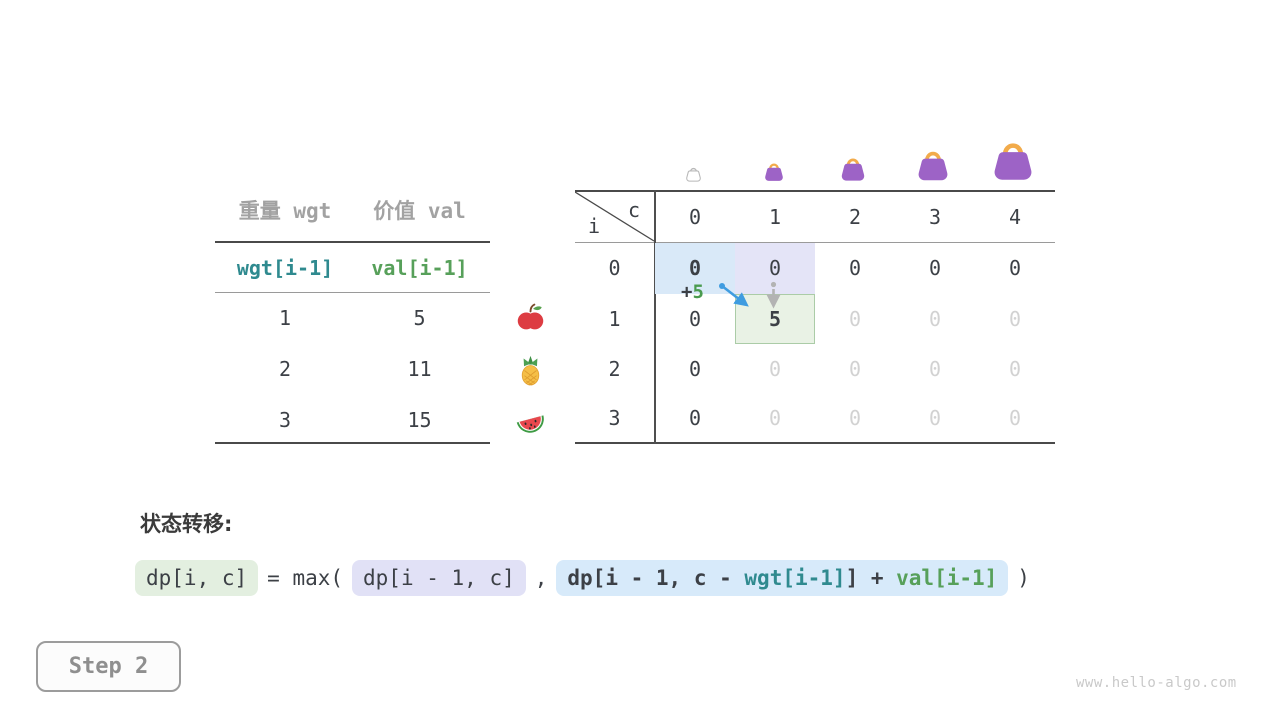 This screenshot has width=1280, height=720. I want to click on formula-option2-dp: dp[i - 1, c -, so click(656, 578).